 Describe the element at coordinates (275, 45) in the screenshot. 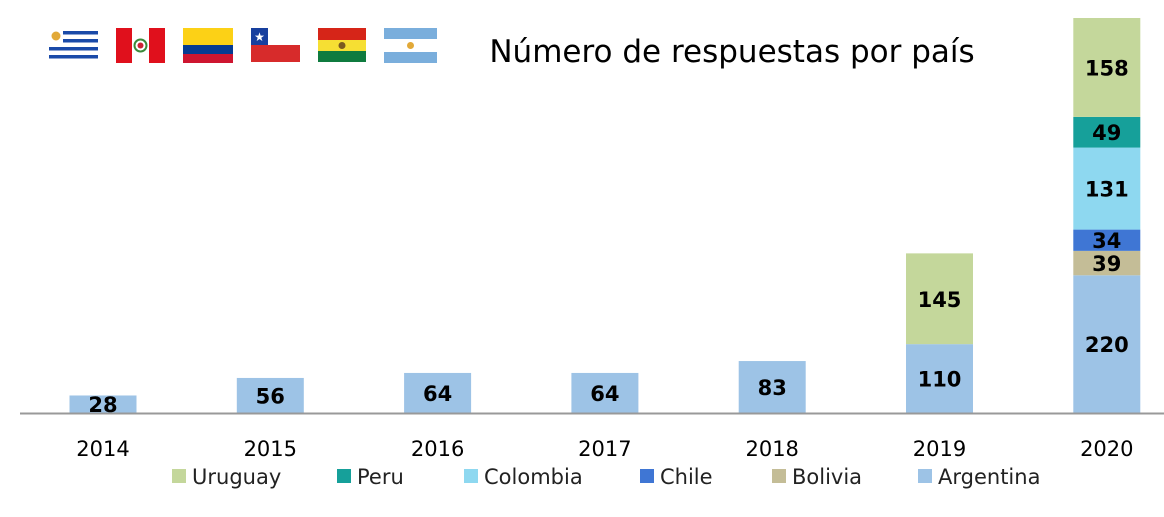

I see `chile-flag-icon: ★` at that location.